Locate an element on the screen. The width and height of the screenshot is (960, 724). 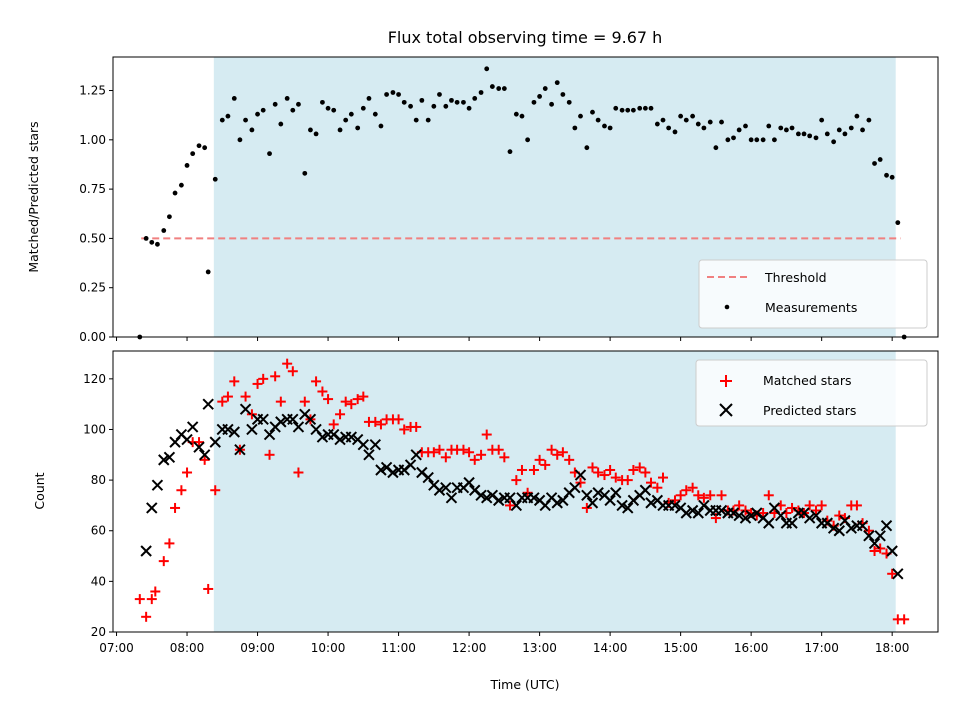
y-tick-label: 20 is located at coordinates (98, 632).